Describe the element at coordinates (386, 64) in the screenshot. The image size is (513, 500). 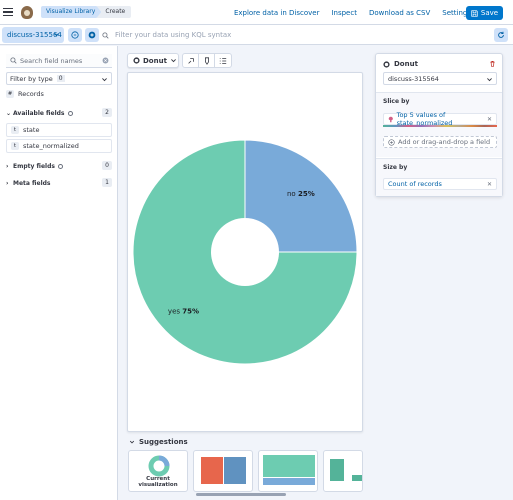
I see `donut-icon` at that location.